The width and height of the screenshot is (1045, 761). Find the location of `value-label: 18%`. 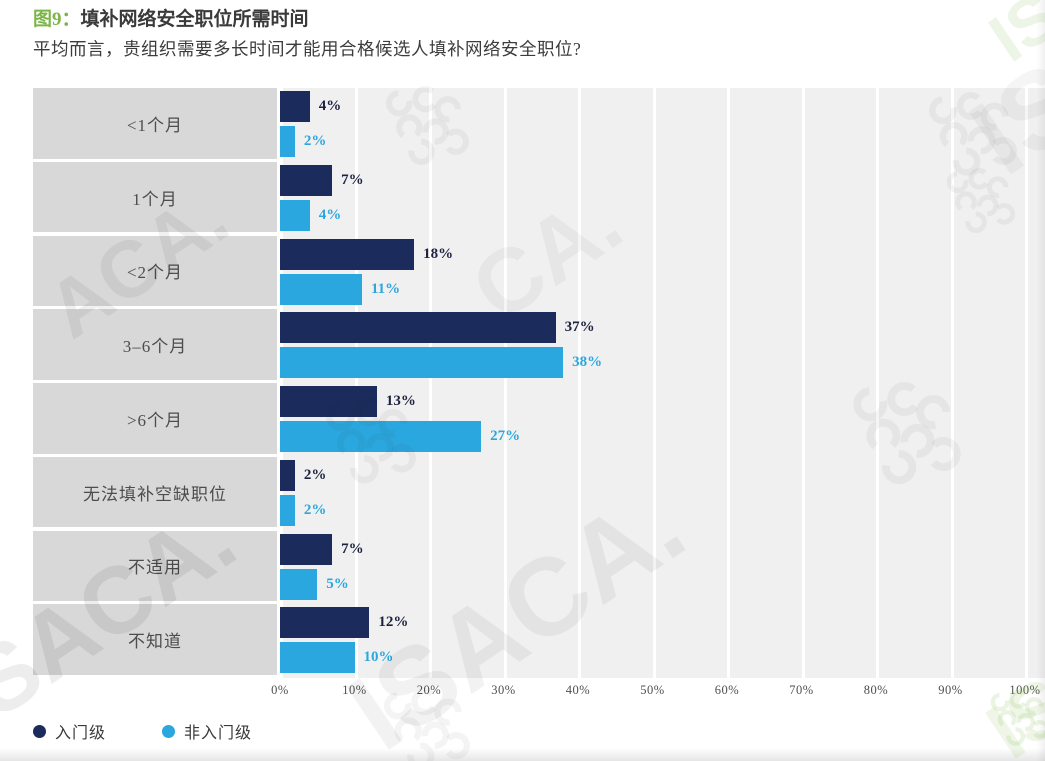

value-label: 18% is located at coordinates (438, 253).